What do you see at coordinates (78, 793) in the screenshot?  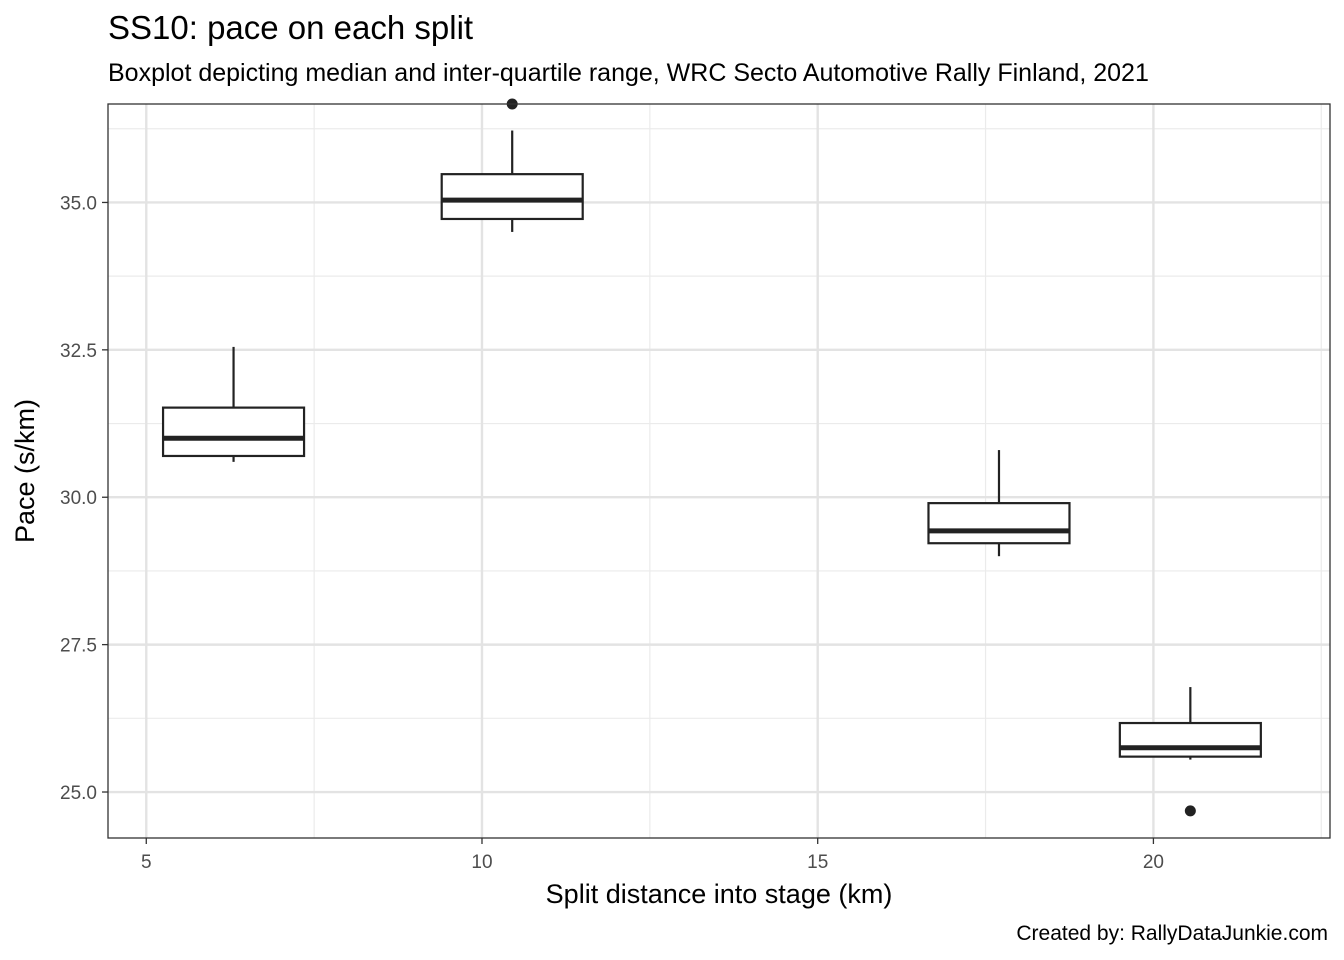 I see `y-tick-label: 25.0` at bounding box center [78, 793].